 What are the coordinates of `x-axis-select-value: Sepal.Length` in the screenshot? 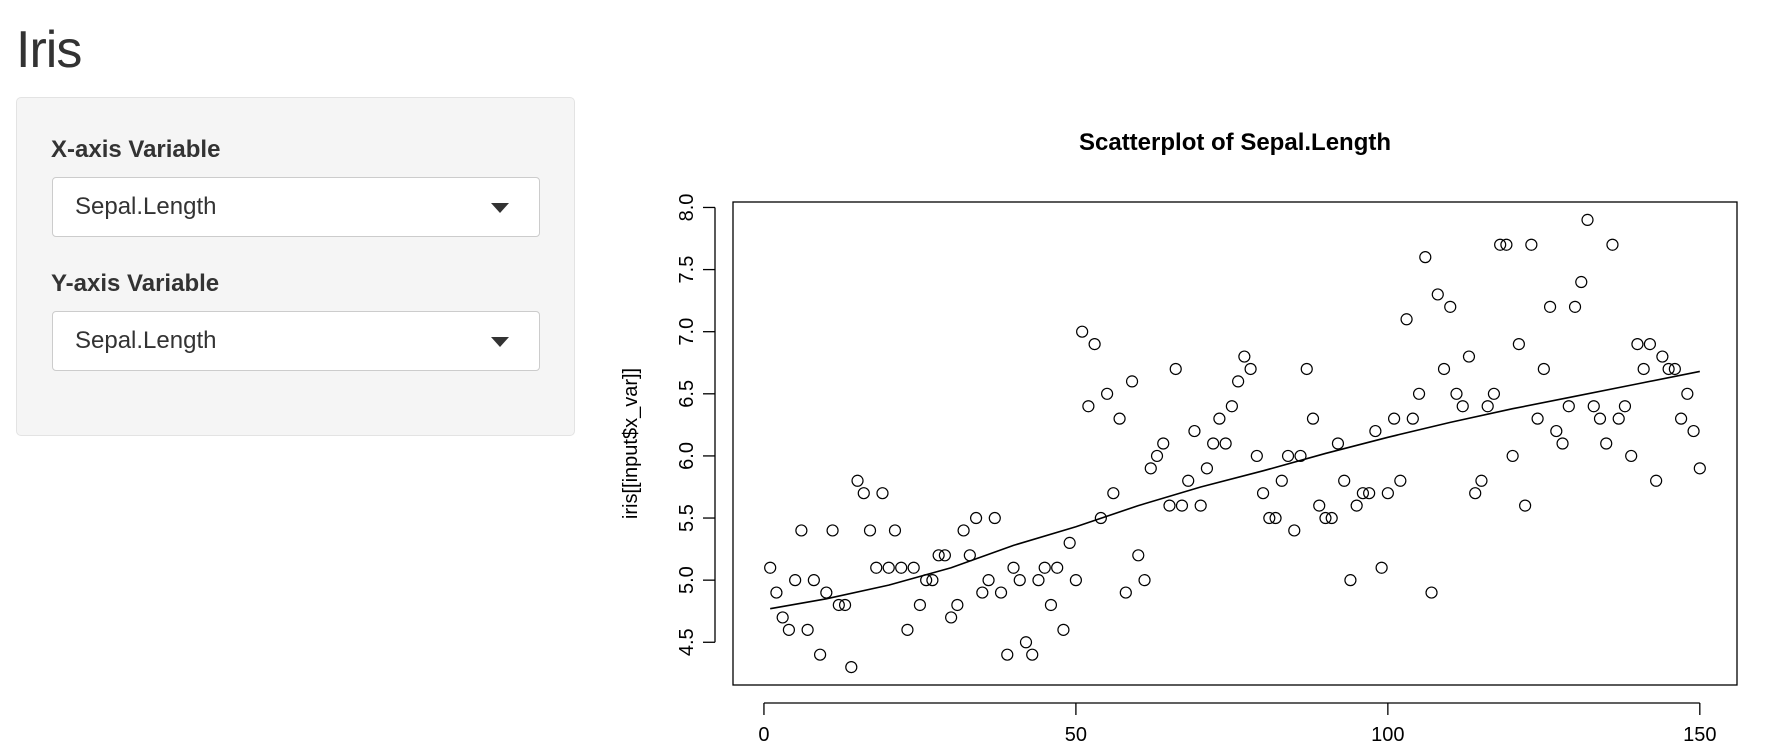 It's located at (146, 206).